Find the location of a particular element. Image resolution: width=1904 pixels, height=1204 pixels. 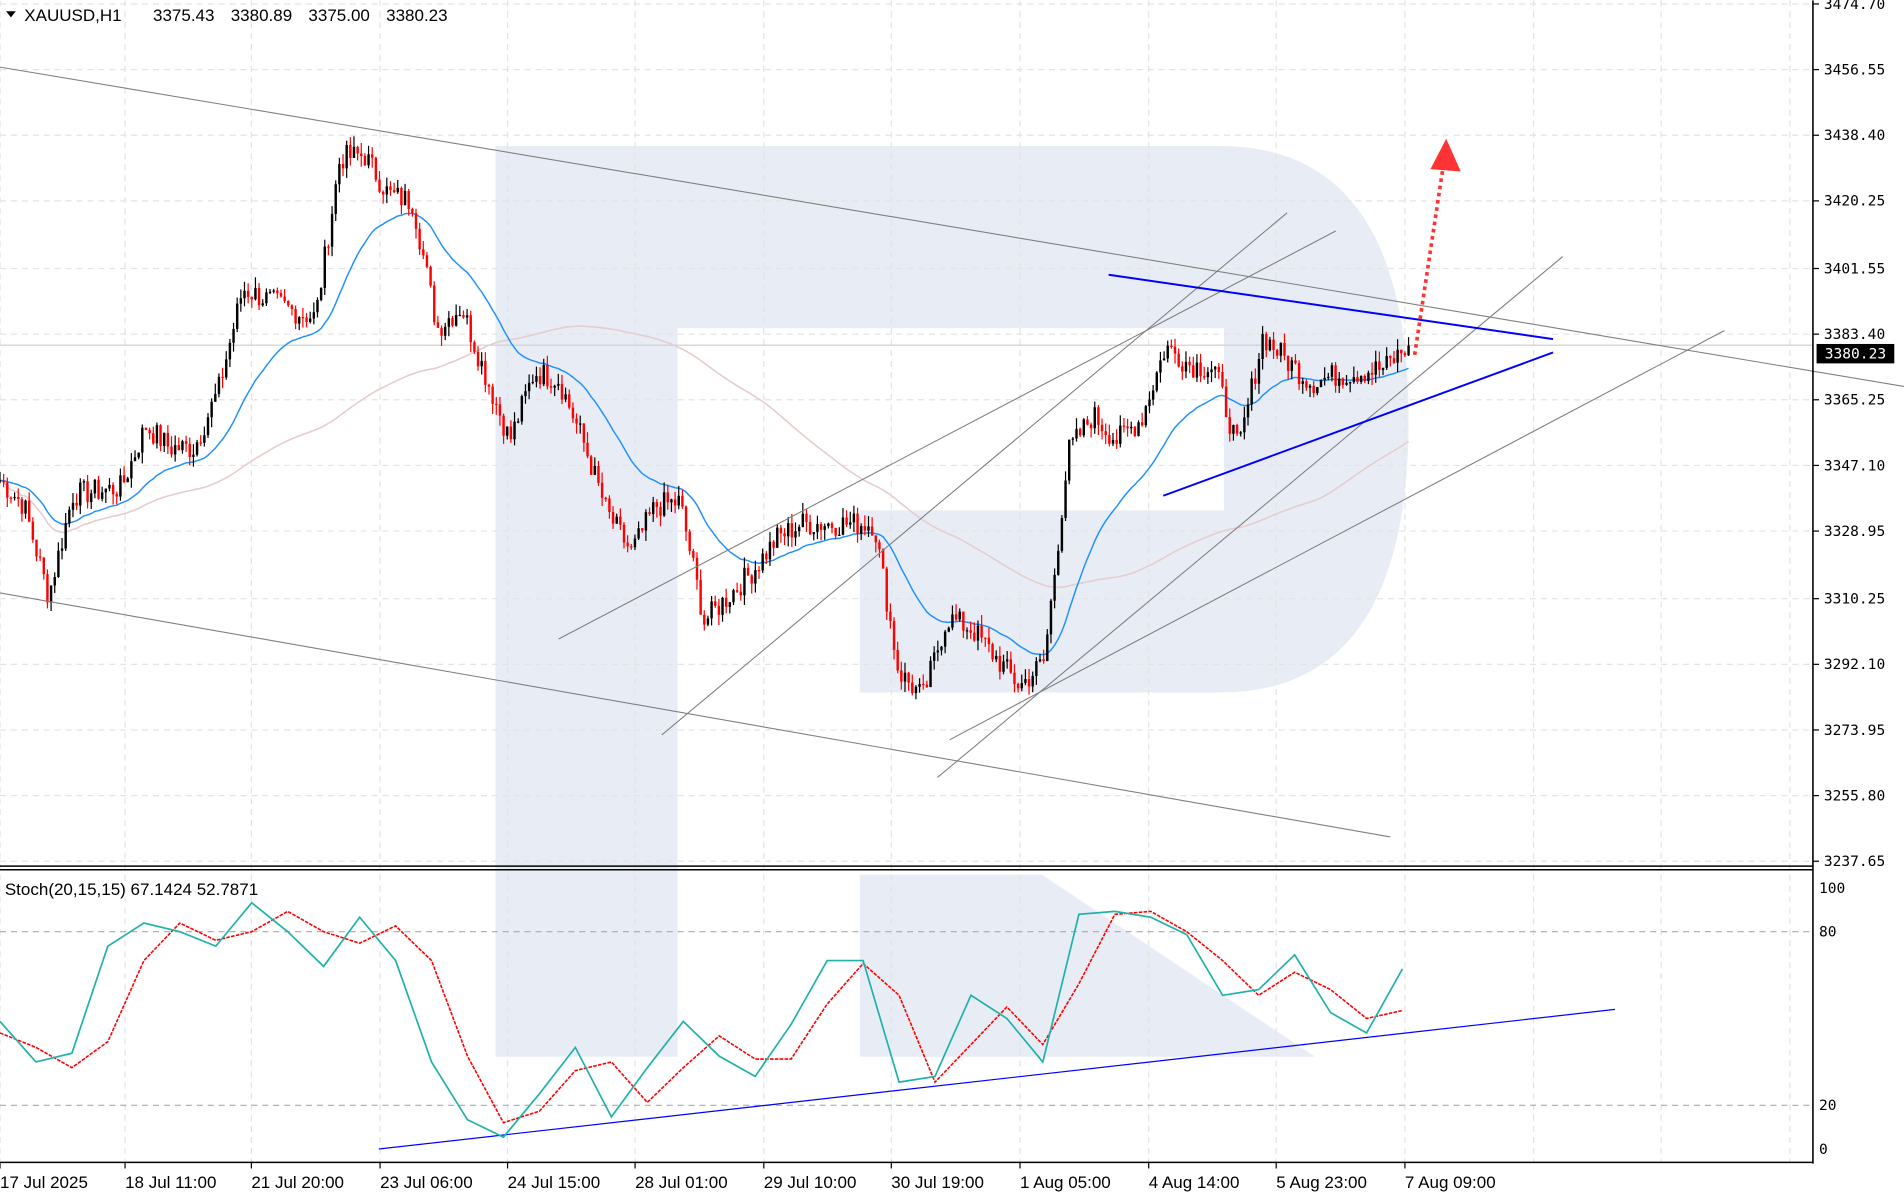

price-label: 3273.95 is located at coordinates (1854, 730).